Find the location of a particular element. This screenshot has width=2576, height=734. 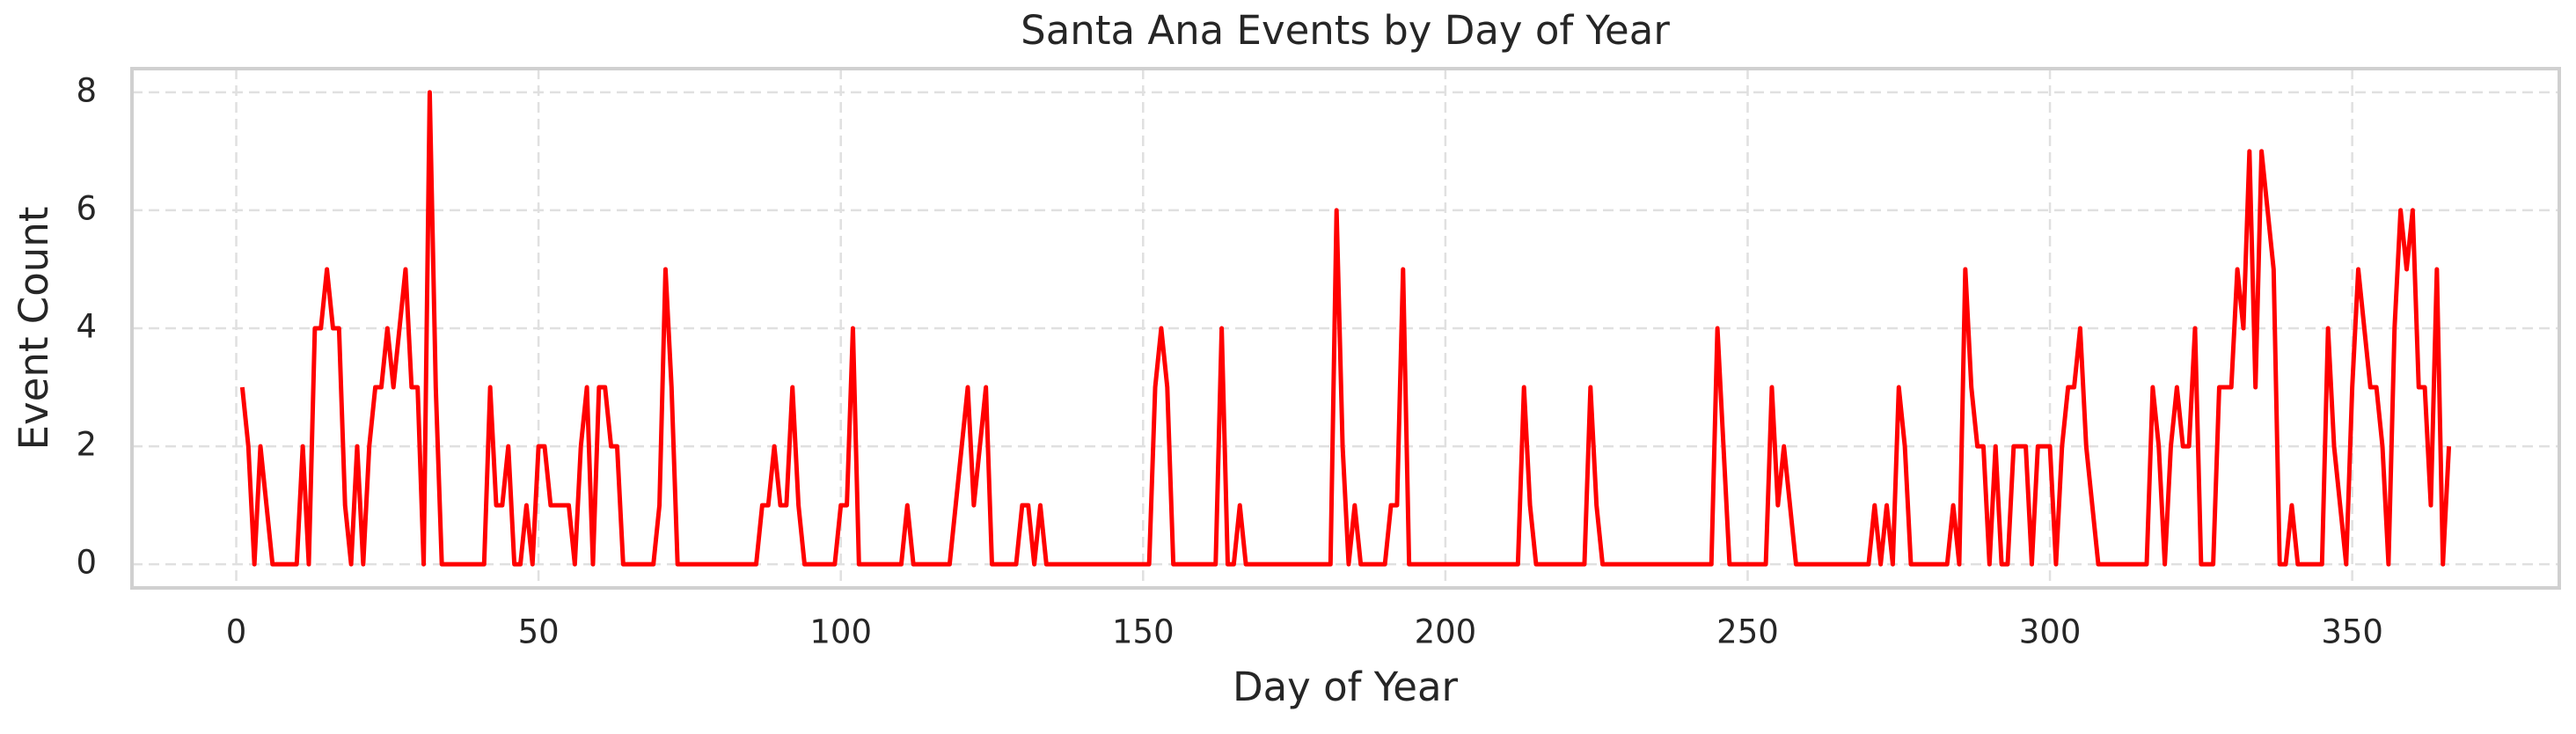

y-tick-label: 0 is located at coordinates (86, 563).